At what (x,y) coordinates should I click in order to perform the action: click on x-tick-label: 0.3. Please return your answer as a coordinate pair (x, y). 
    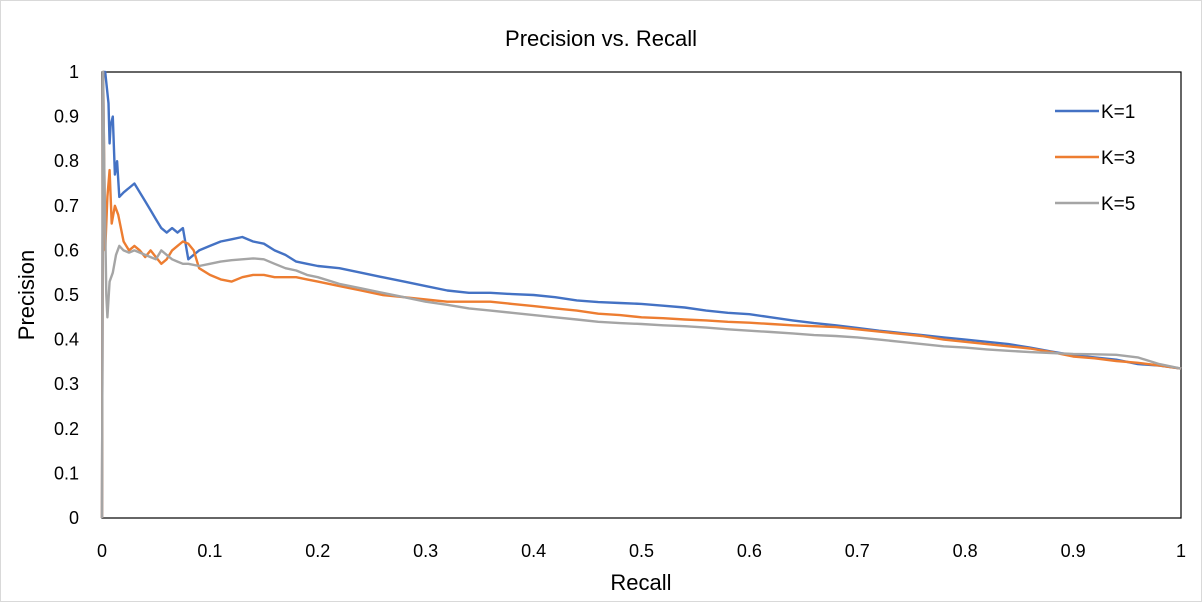
    Looking at the image, I should click on (425, 551).